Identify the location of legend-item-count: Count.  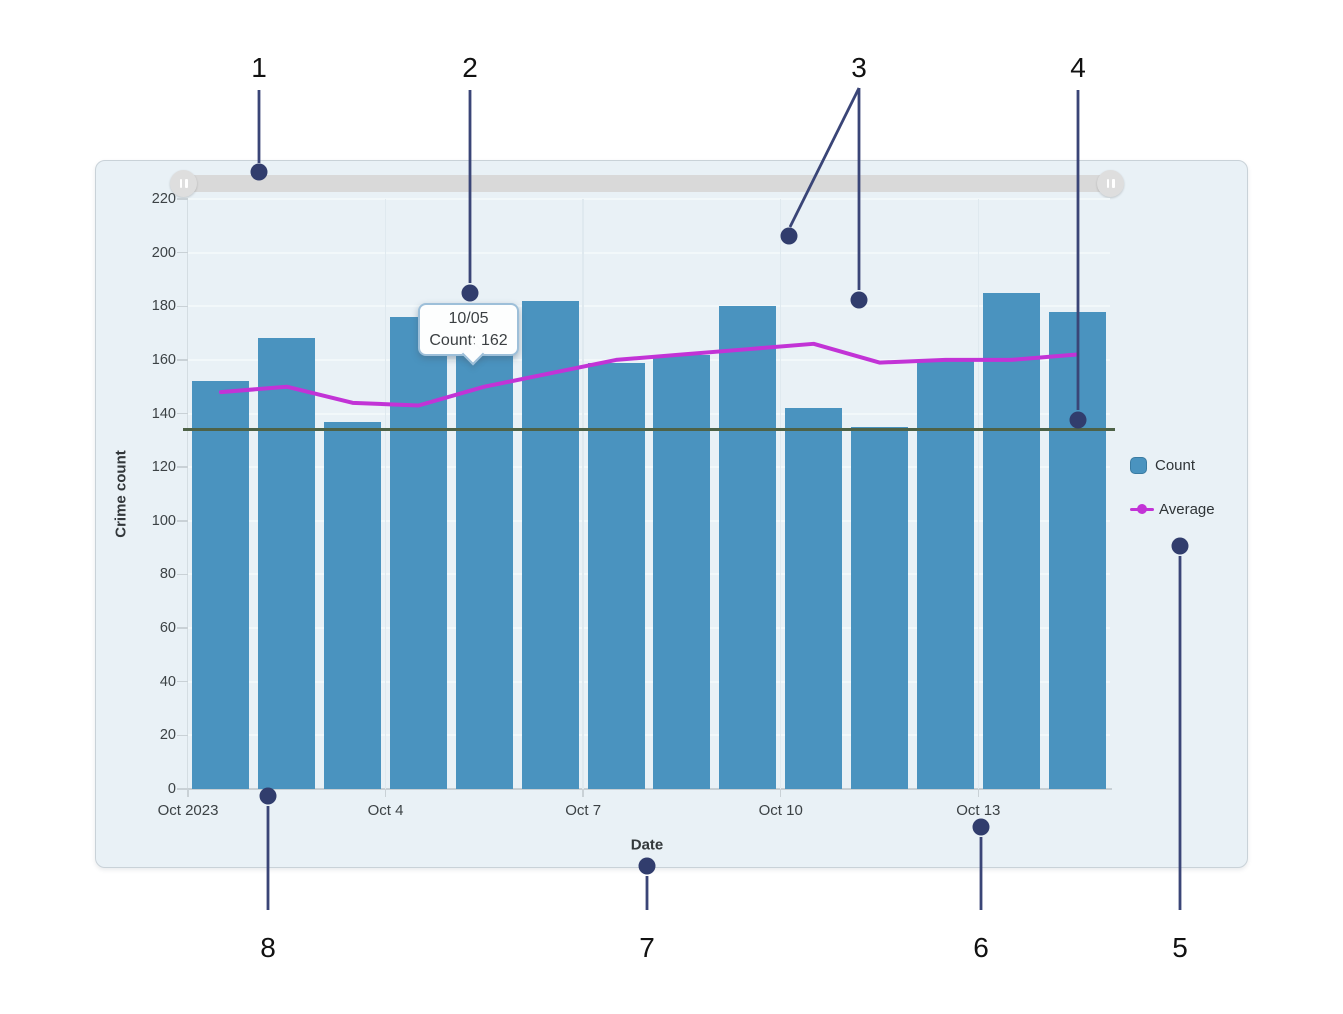
(1172, 465).